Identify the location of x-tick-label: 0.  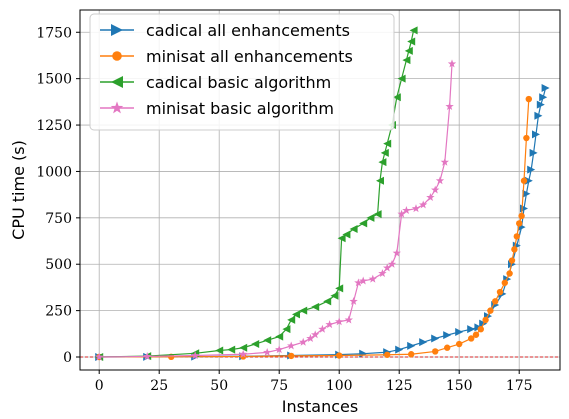
(99, 386).